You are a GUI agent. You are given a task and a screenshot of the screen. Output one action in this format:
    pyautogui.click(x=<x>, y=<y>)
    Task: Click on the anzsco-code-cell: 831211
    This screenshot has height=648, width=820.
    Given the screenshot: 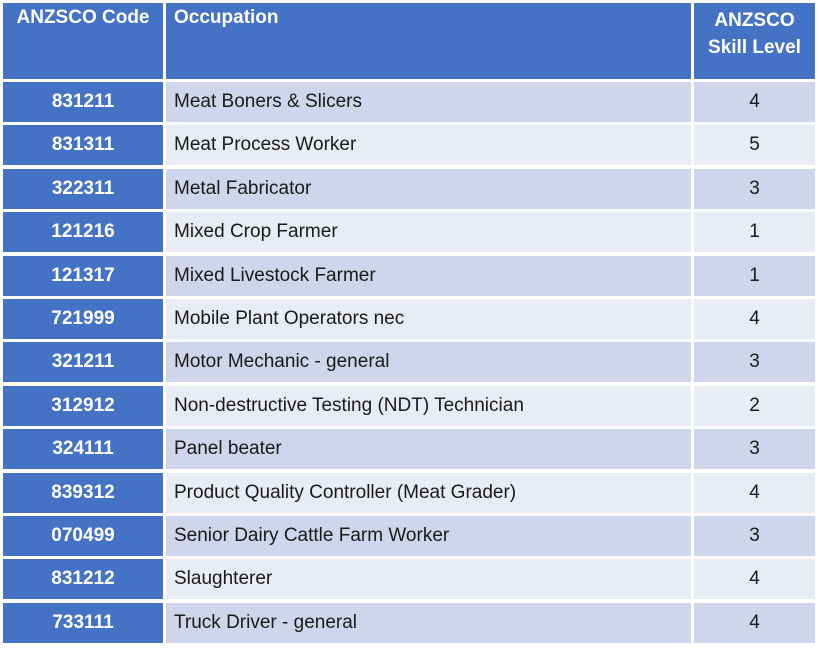 What is the action you would take?
    pyautogui.click(x=83, y=102)
    